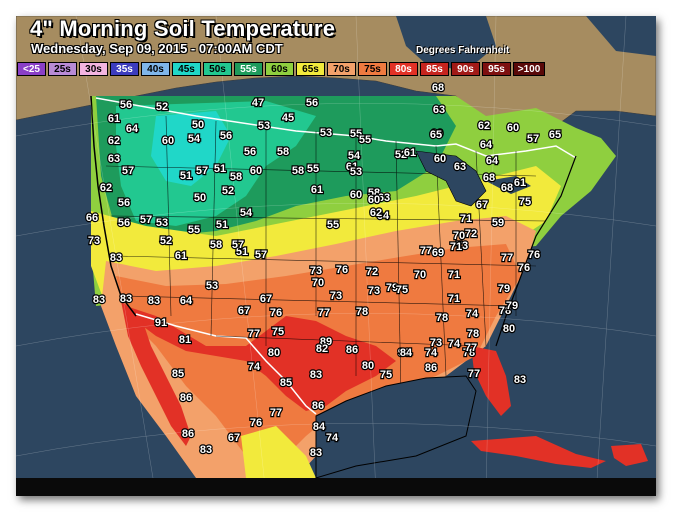  What do you see at coordinates (406, 353) in the screenshot?
I see `temperature-value: 84` at bounding box center [406, 353].